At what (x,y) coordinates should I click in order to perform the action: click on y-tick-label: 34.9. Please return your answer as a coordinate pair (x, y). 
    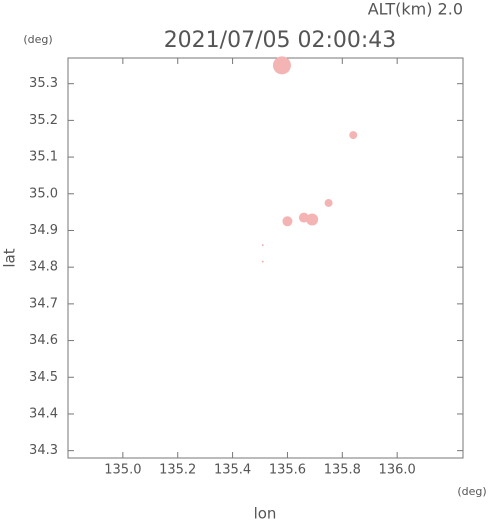
    Looking at the image, I should click on (43, 230).